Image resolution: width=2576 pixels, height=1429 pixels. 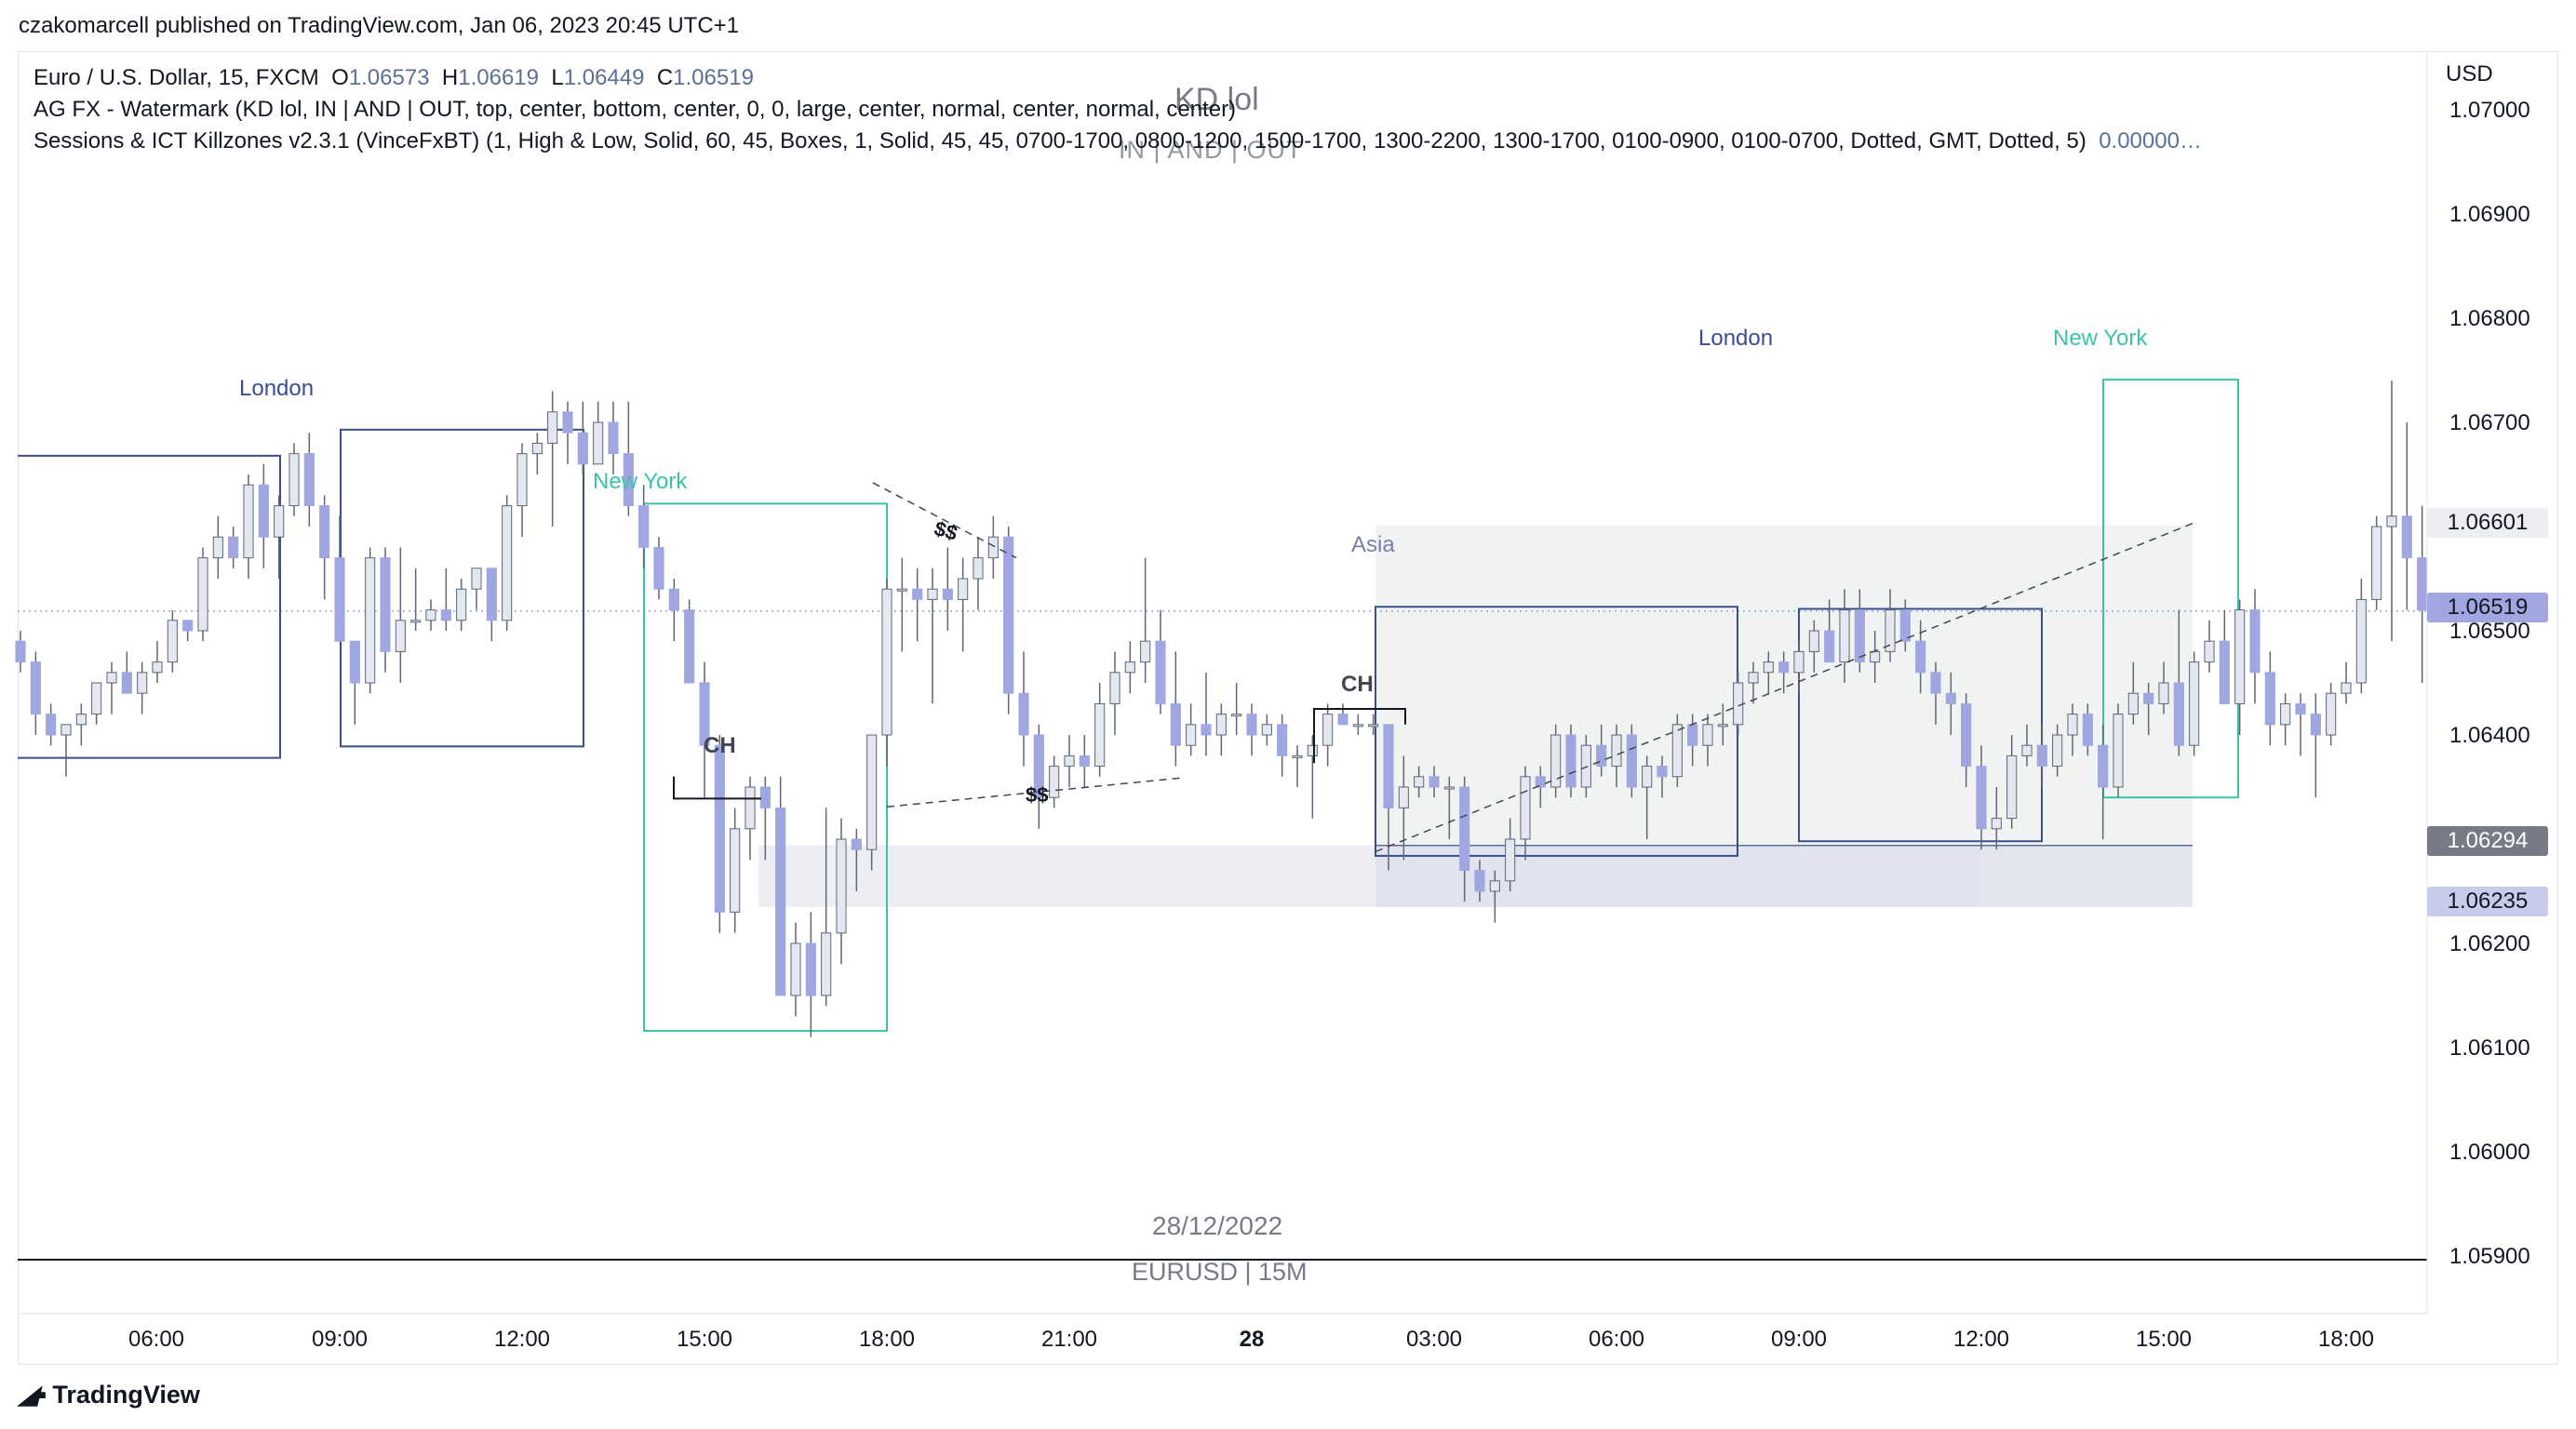 What do you see at coordinates (450, 77) in the screenshot?
I see `legend-high-label: H` at bounding box center [450, 77].